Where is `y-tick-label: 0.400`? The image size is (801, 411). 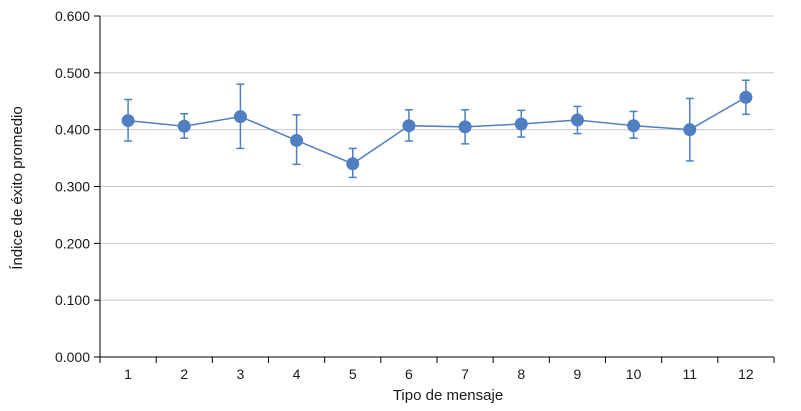
y-tick-label: 0.400 is located at coordinates (72, 130).